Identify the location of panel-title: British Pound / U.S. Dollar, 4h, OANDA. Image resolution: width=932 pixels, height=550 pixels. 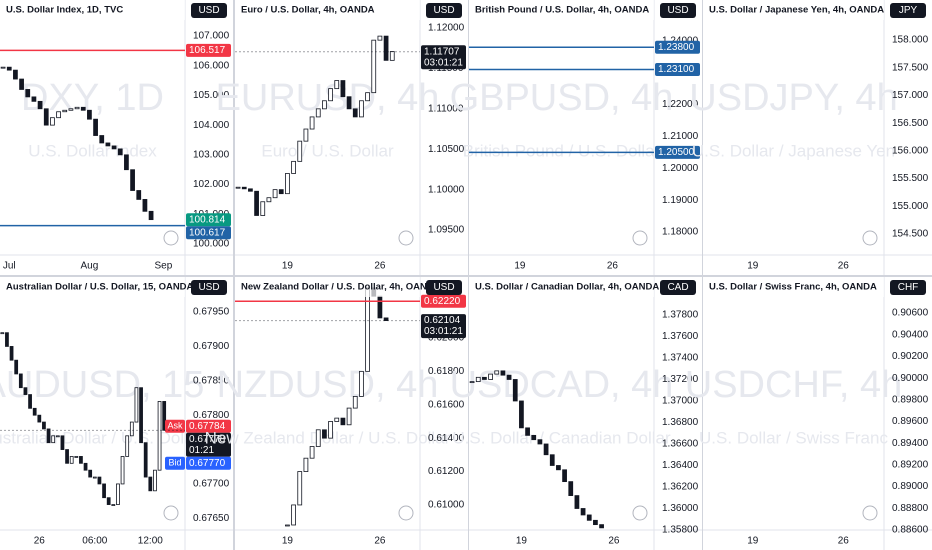
(562, 10).